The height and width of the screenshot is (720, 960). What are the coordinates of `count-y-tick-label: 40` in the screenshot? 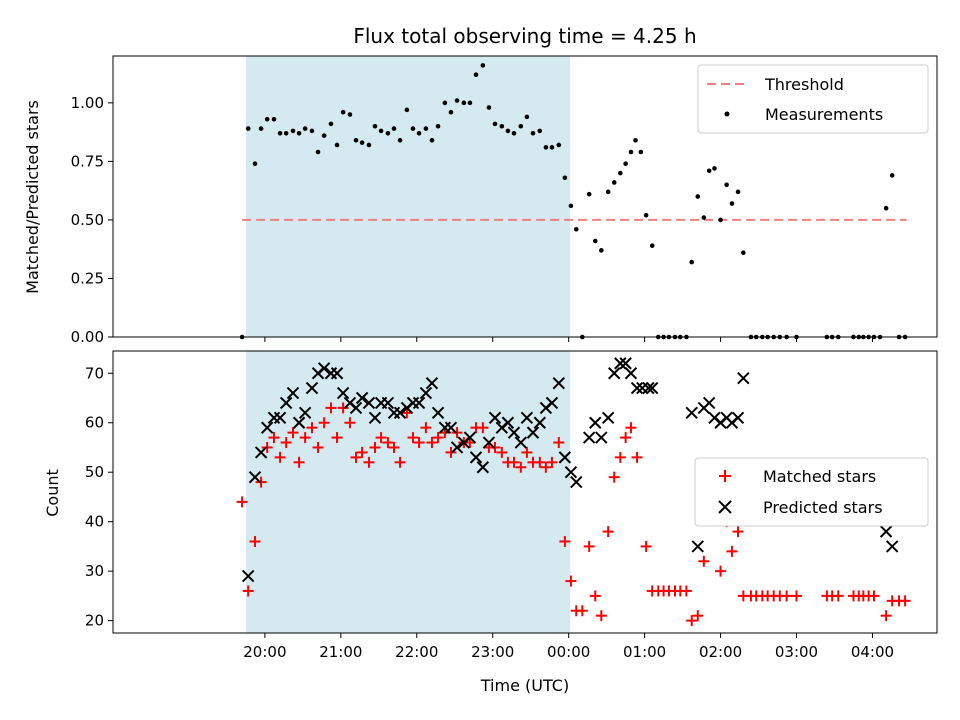 It's located at (94, 522).